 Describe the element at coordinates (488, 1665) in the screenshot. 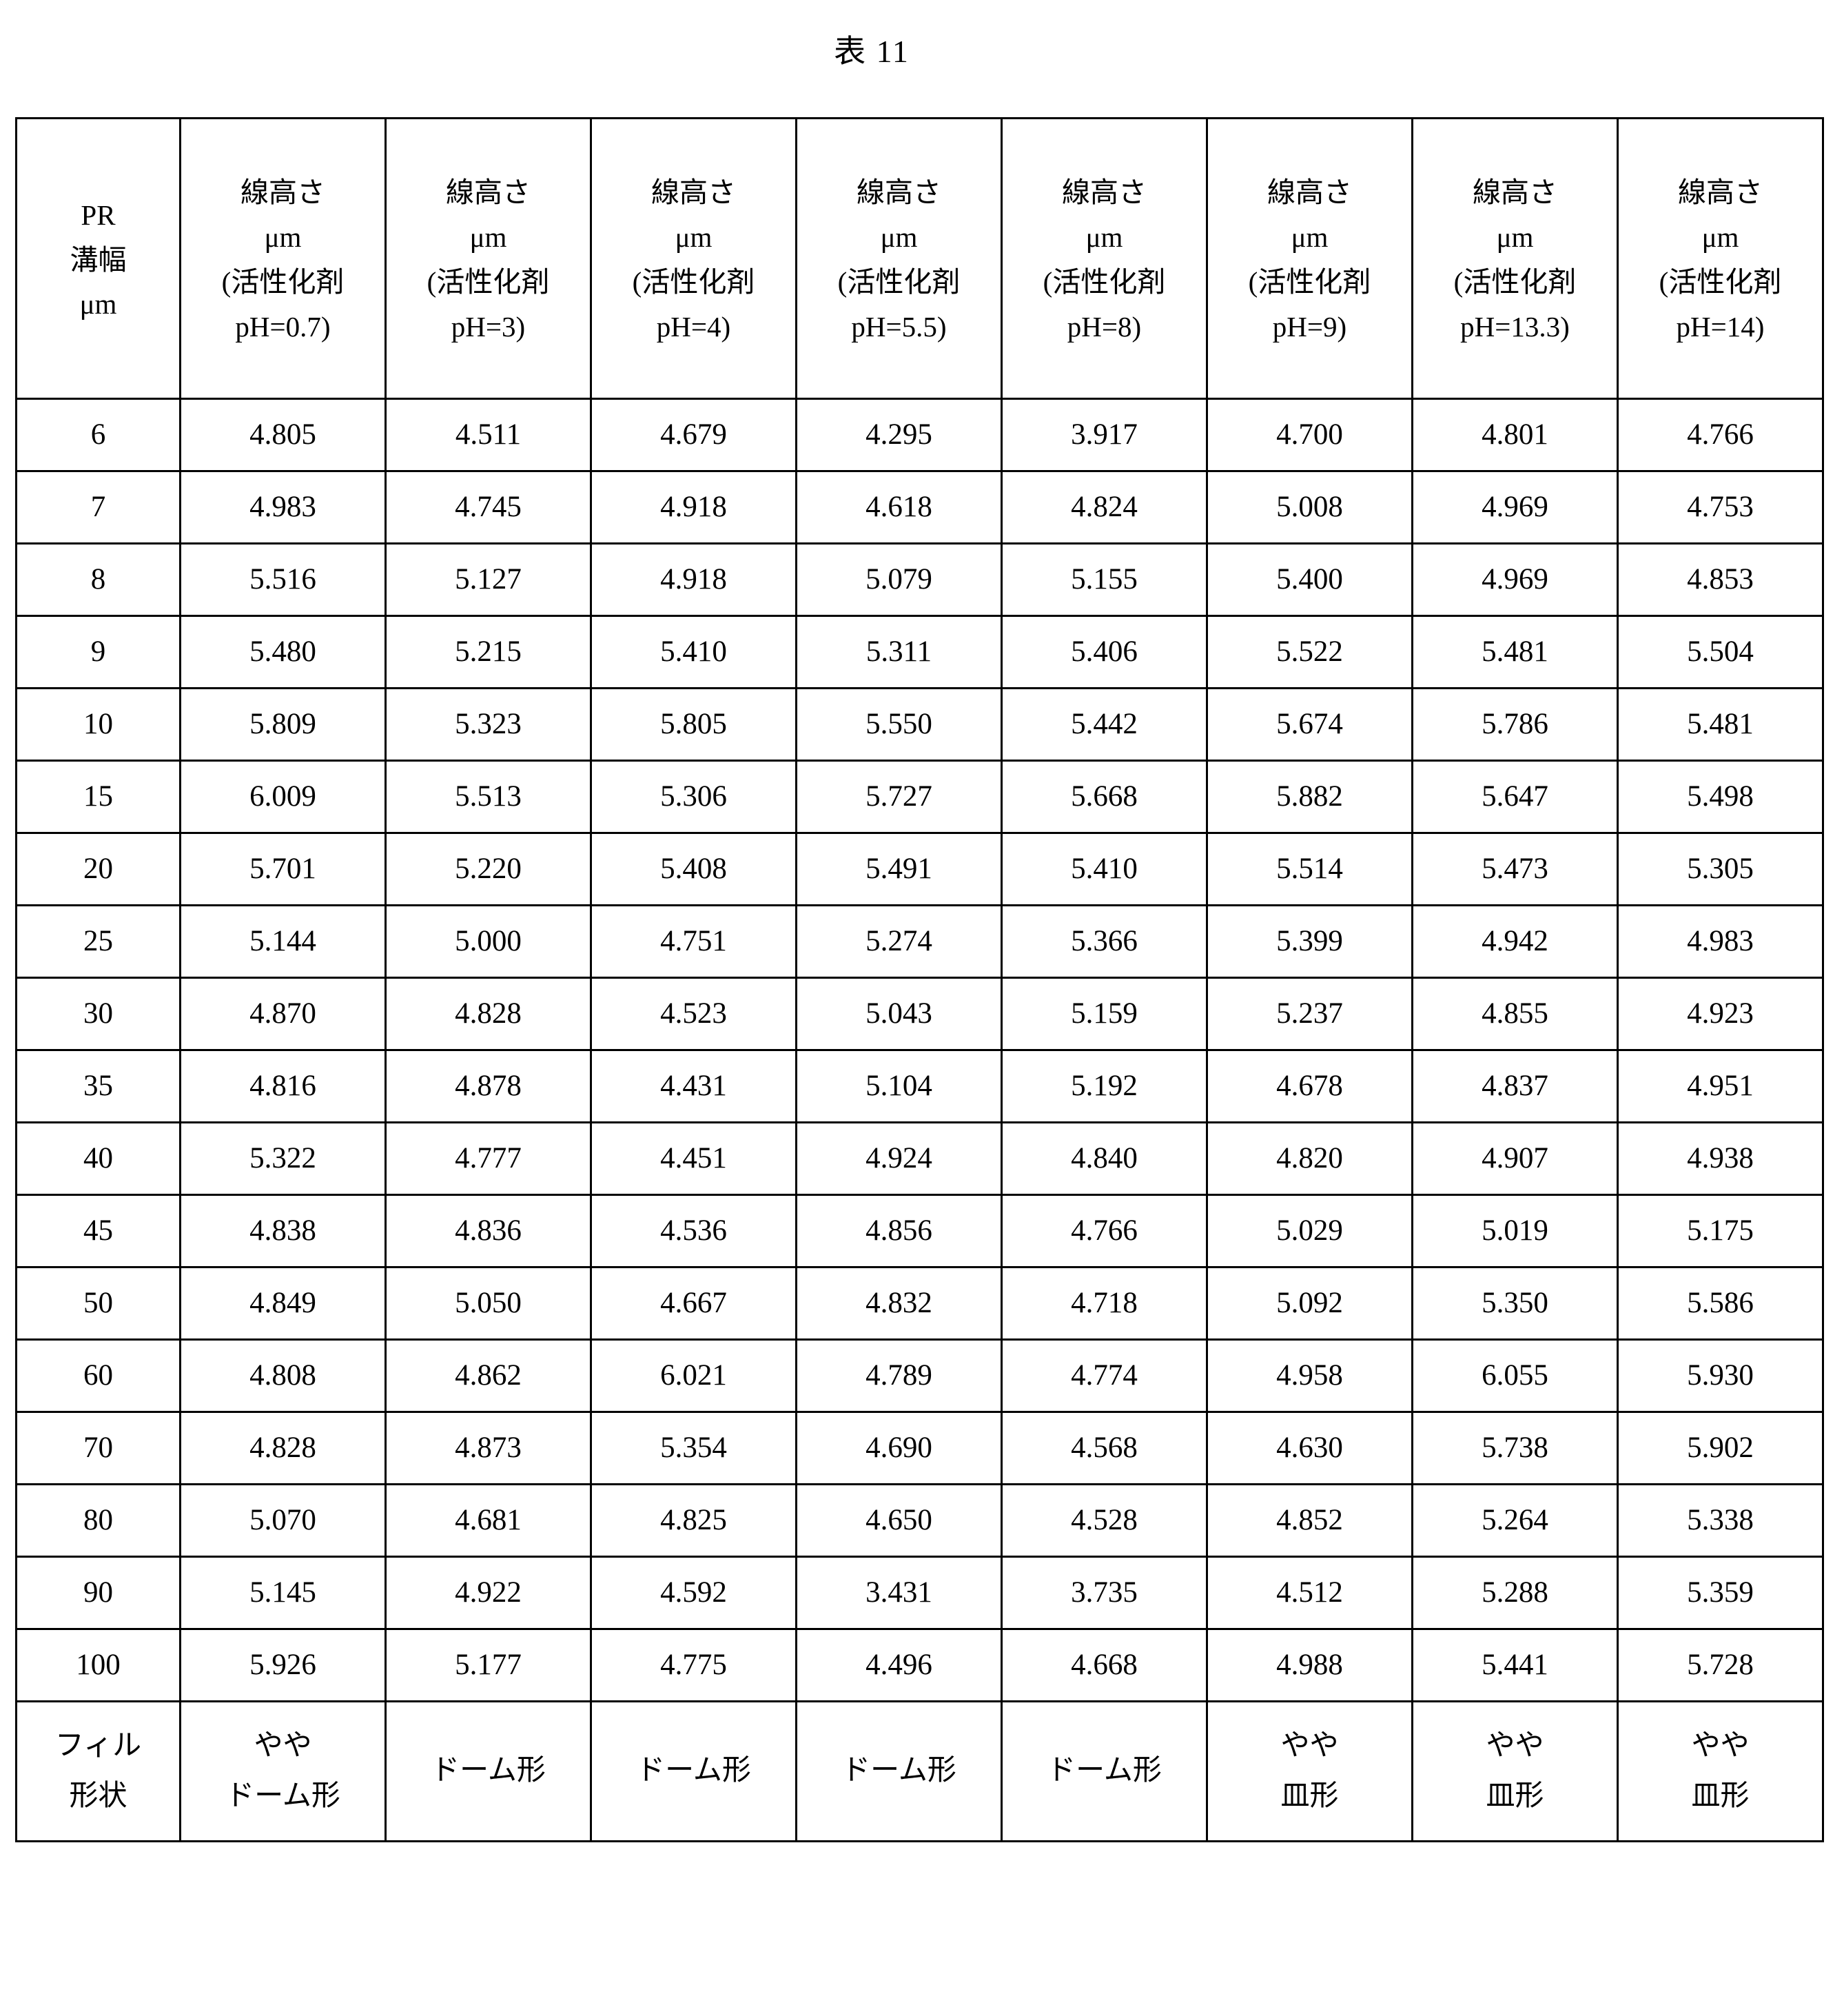

I see `cell-value: 5.177` at that location.